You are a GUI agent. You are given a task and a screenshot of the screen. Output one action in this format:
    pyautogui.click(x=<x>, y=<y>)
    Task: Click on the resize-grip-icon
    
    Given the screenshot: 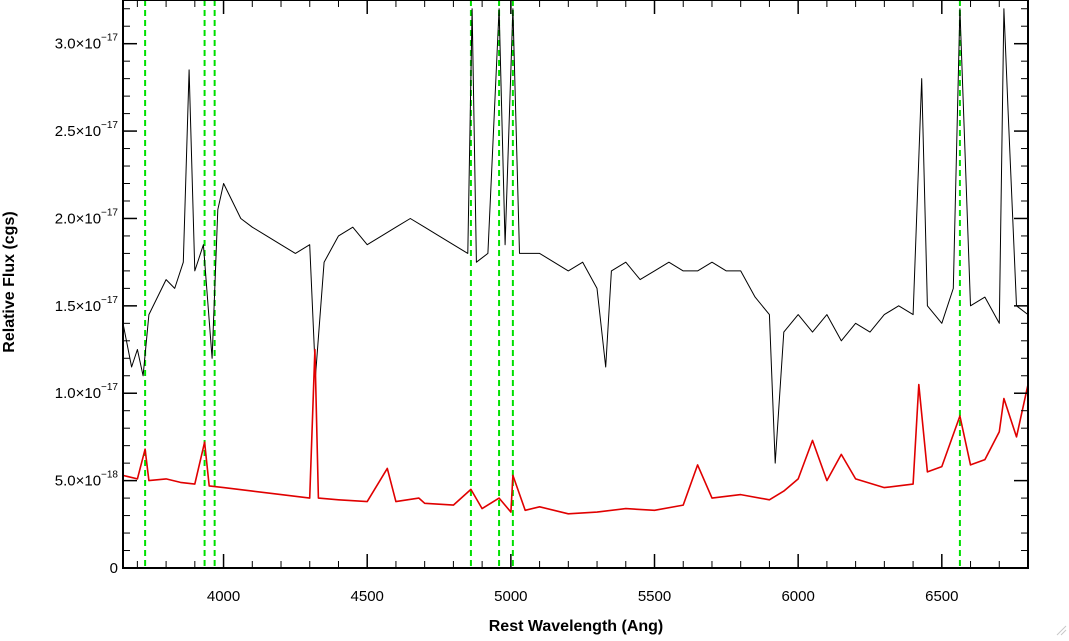 What is the action you would take?
    pyautogui.click(x=1061, y=629)
    